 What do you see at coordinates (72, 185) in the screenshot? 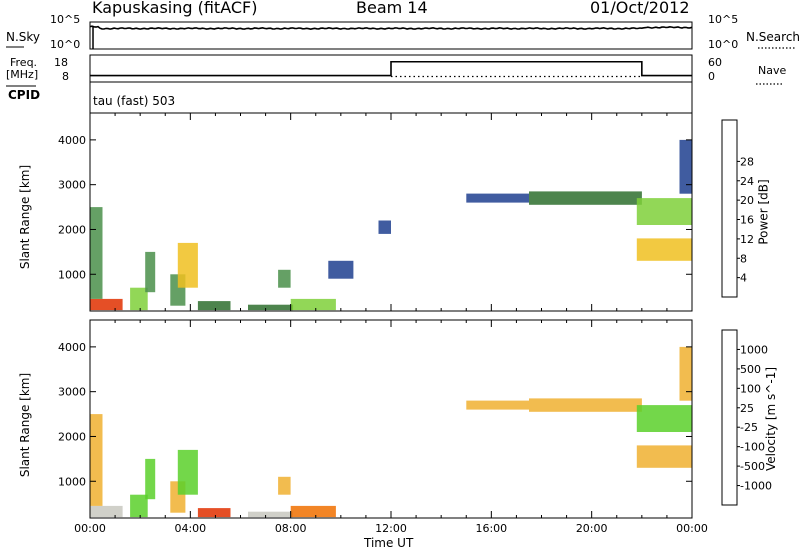
I see `y-tick-label-power-2: 3000` at bounding box center [72, 185].